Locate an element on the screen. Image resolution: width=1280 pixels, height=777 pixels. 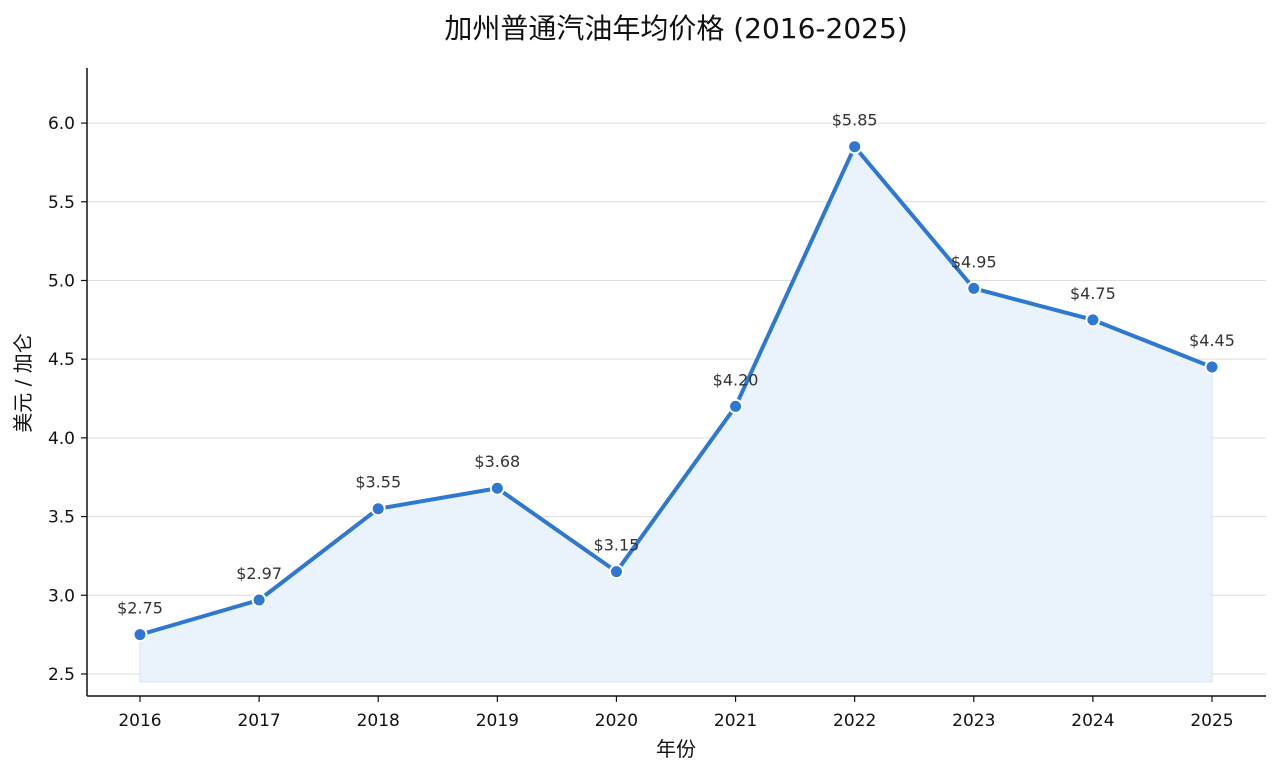
y-tick-label: 5.5 is located at coordinates (61, 203).